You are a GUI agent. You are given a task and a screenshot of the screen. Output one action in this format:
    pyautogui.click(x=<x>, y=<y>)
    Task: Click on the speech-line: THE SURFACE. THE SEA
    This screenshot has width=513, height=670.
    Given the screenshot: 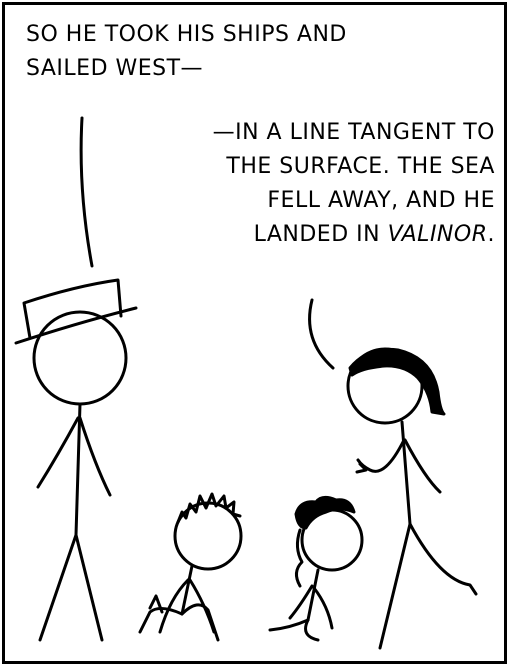 What is the action you would take?
    pyautogui.click(x=360, y=166)
    